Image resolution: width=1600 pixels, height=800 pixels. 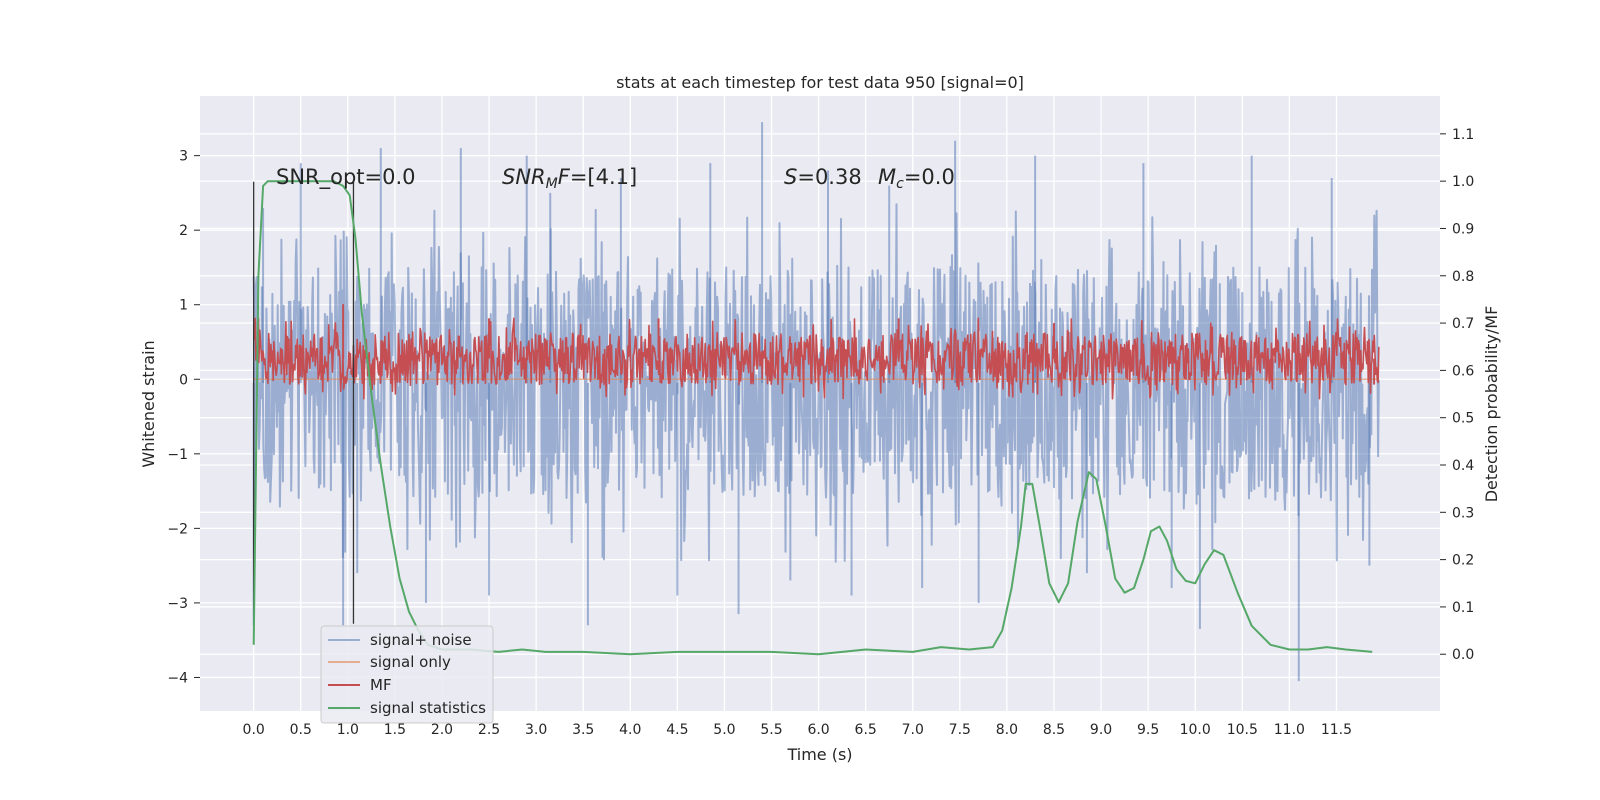 I want to click on legend-label-signal-only: signal only, so click(x=410, y=662).